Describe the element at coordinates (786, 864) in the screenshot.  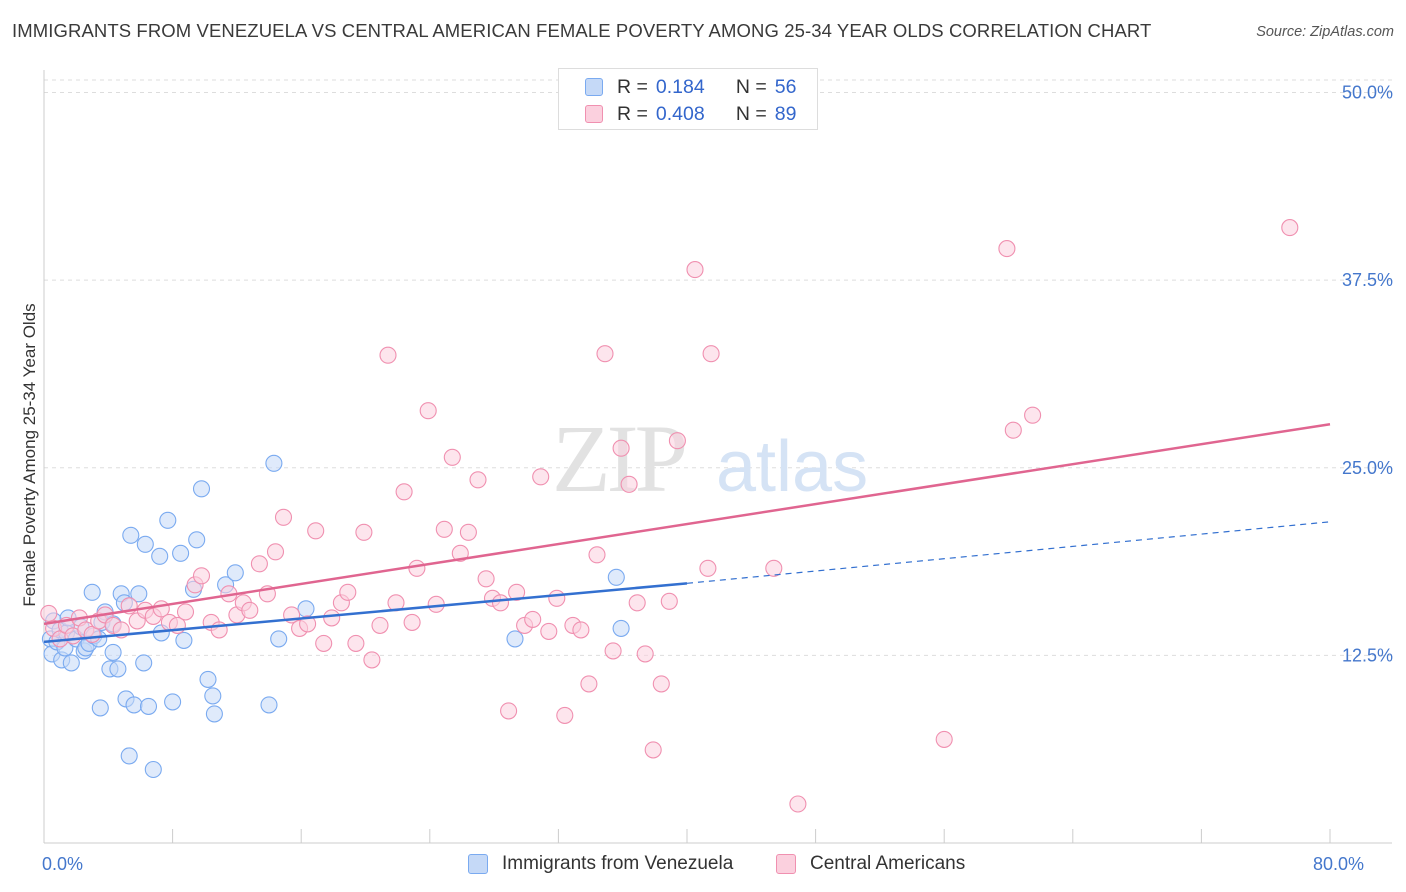
I see `bottom-legend-swatch-pink` at that location.